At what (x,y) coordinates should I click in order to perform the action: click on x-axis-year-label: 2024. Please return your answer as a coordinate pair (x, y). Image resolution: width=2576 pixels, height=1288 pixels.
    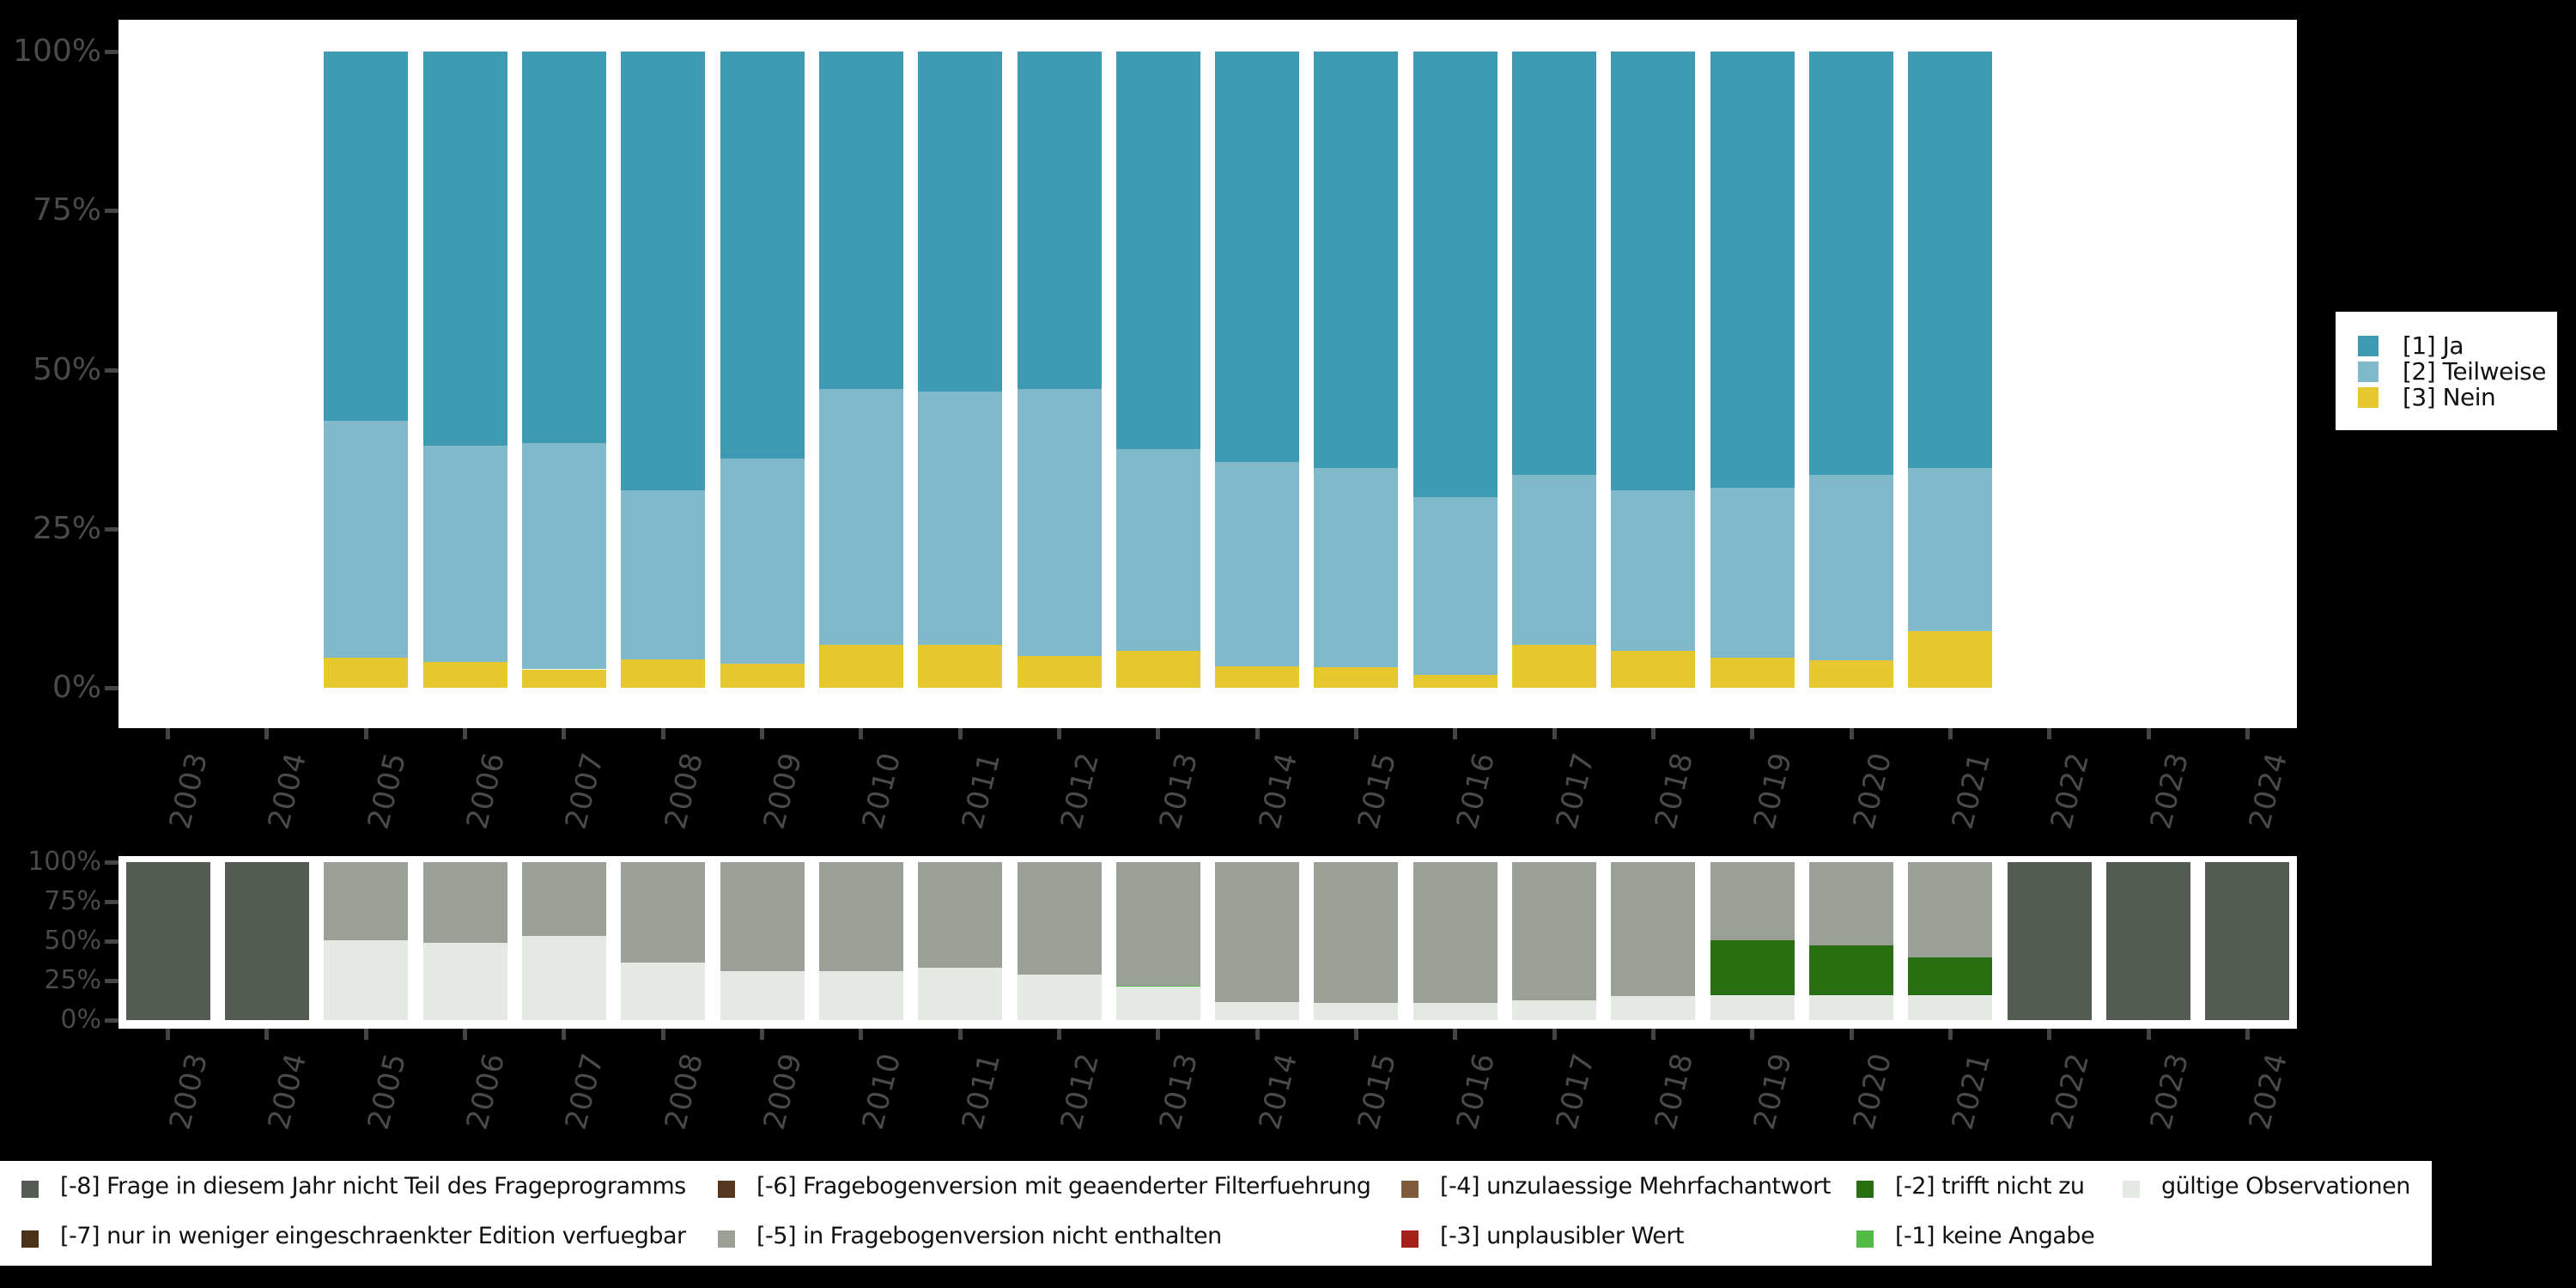
    Looking at the image, I should click on (2268, 1091).